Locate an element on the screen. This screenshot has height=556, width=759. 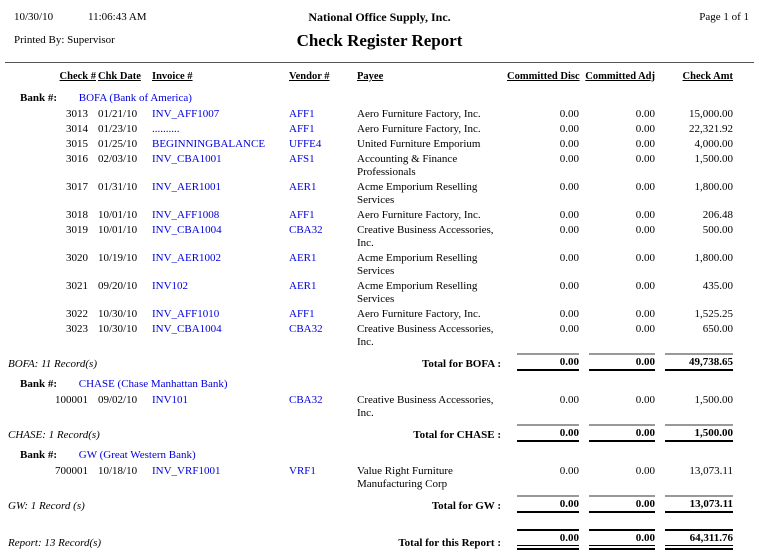
cell-invoice: INV101 is located at coordinates (170, 400).